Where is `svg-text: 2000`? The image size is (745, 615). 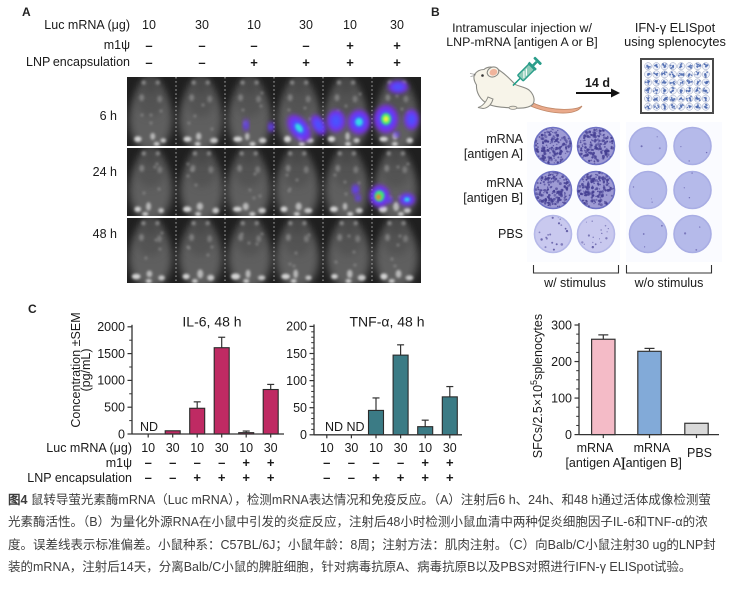
svg-text: 2000 is located at coordinates (111, 327).